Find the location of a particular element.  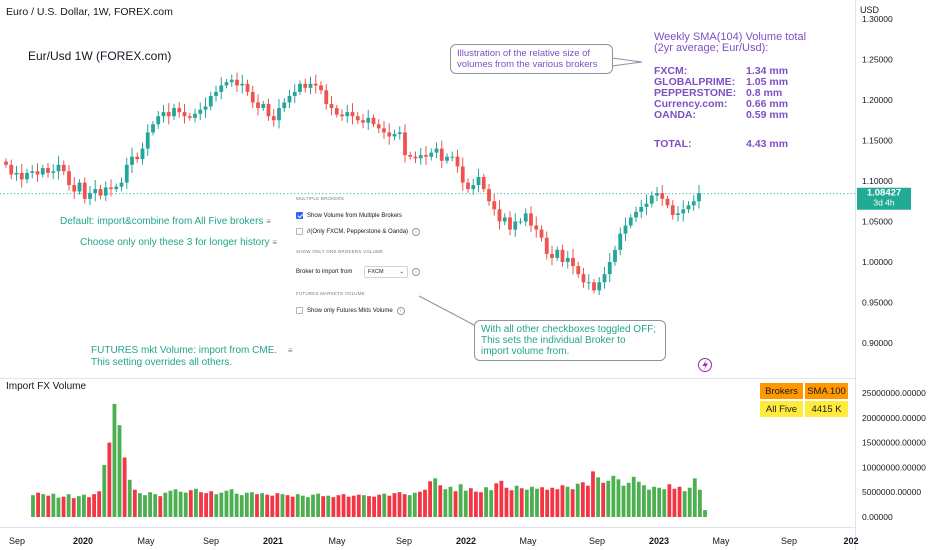

show-multi-row: Show Volume from Multiple Brokers is located at coordinates (376, 215).